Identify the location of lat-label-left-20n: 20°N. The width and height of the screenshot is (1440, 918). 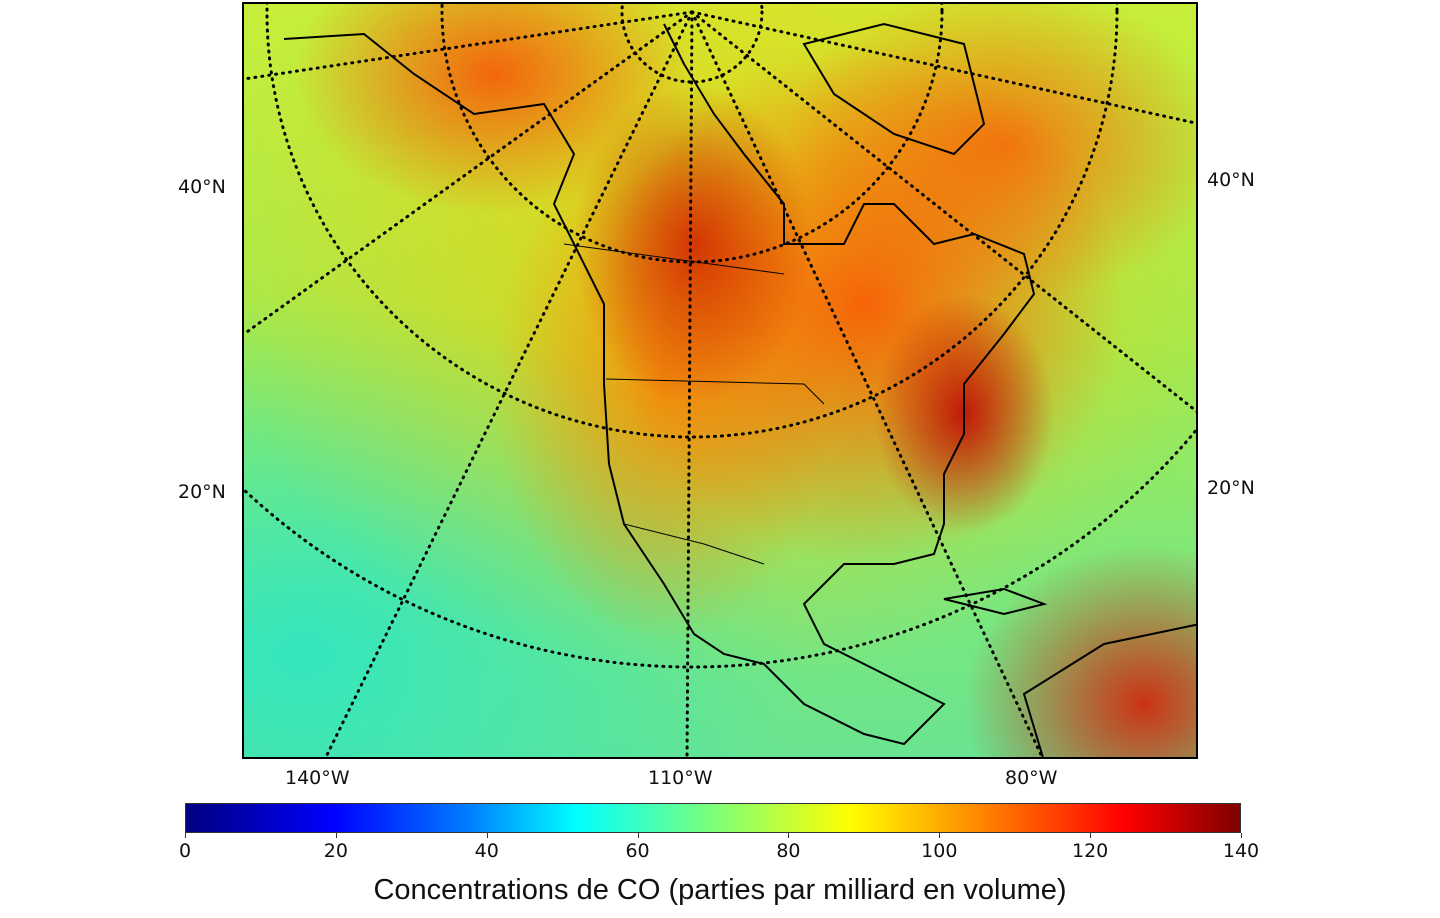
(202, 492).